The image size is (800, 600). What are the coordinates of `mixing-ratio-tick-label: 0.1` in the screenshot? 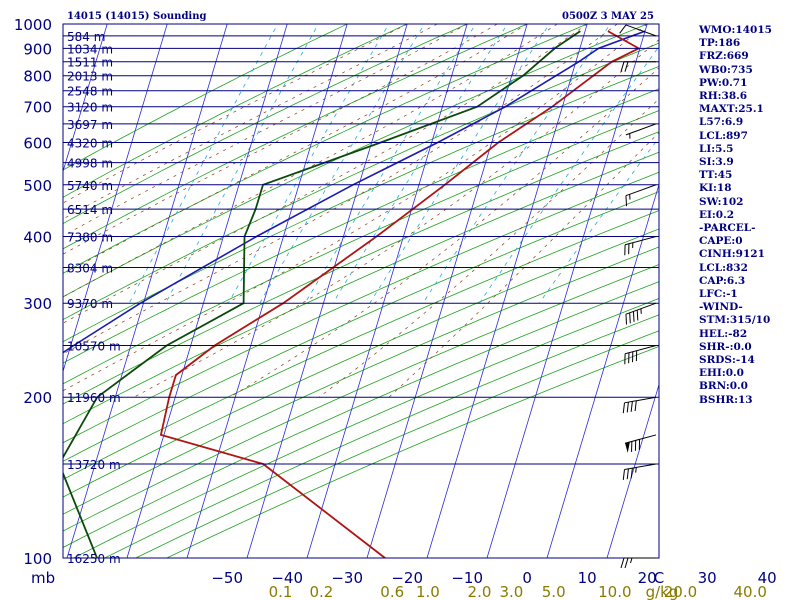 It's located at (281, 591).